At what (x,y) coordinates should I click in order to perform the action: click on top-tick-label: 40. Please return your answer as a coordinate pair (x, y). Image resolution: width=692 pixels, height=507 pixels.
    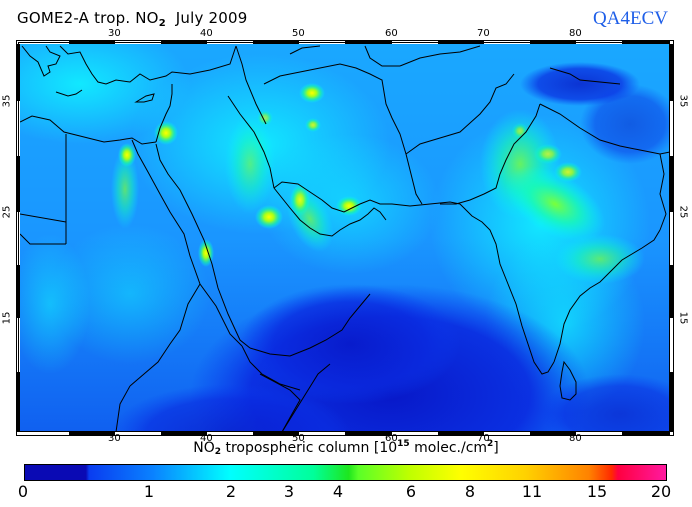
    Looking at the image, I should click on (206, 33).